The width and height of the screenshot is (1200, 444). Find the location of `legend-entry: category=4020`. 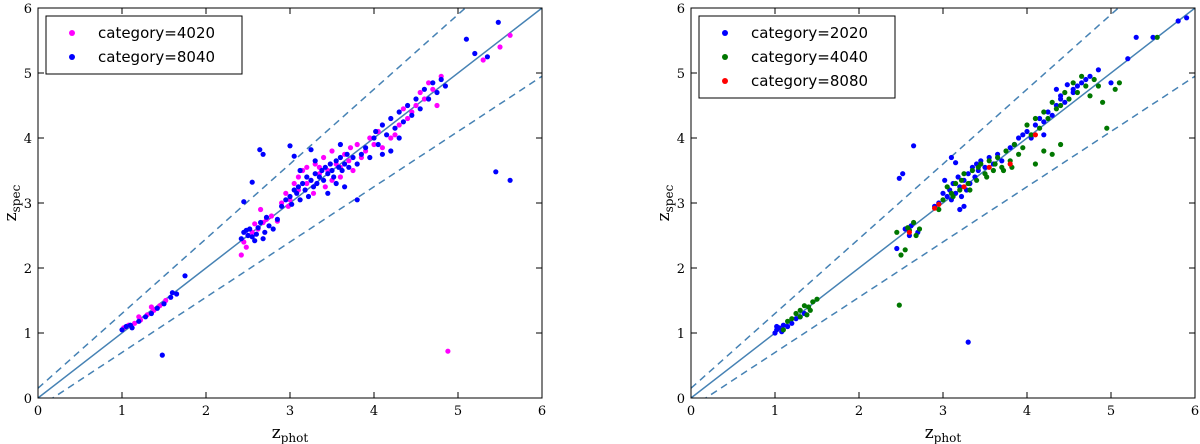

legend-entry: category=4020 is located at coordinates (156, 33).